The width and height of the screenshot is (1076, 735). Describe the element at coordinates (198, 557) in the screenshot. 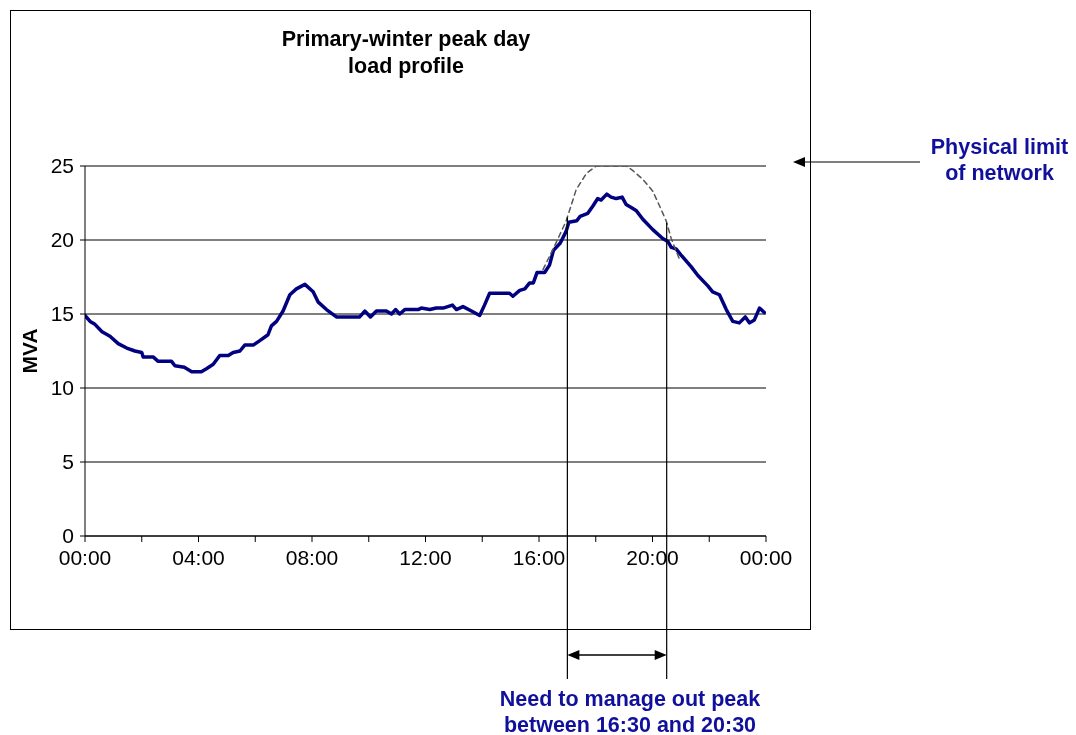

I see `x-tick-label: 04:00` at that location.